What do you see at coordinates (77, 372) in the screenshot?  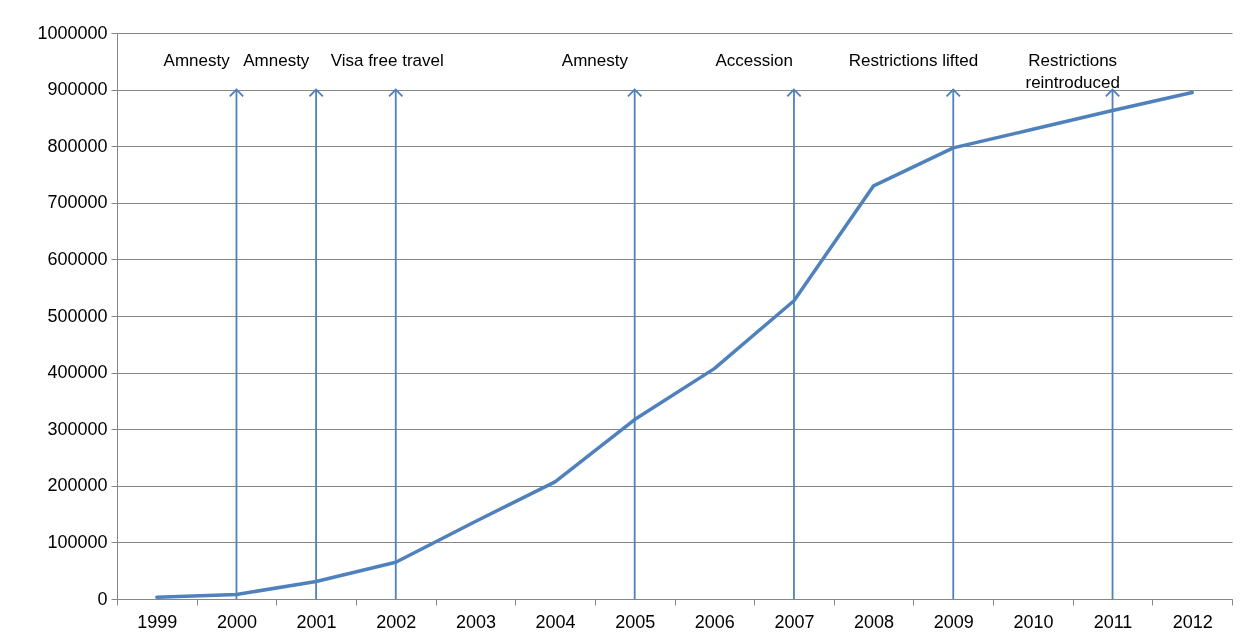 I see `y-tick-label: 400000` at bounding box center [77, 372].